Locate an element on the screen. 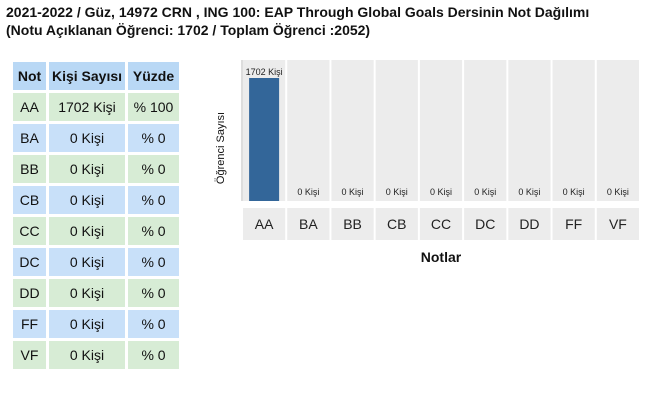 The height and width of the screenshot is (407, 652). table-row: DC 0 Kişi % 0 is located at coordinates (96, 262).